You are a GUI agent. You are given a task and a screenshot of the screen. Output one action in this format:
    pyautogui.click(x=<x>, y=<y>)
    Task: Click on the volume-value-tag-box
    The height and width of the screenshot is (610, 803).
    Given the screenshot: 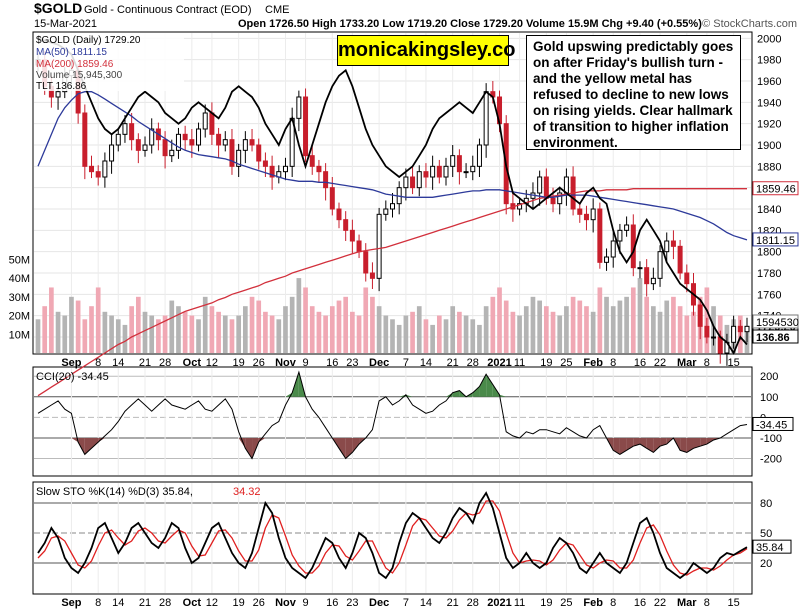 What is the action you would take?
    pyautogui.click(x=775, y=321)
    